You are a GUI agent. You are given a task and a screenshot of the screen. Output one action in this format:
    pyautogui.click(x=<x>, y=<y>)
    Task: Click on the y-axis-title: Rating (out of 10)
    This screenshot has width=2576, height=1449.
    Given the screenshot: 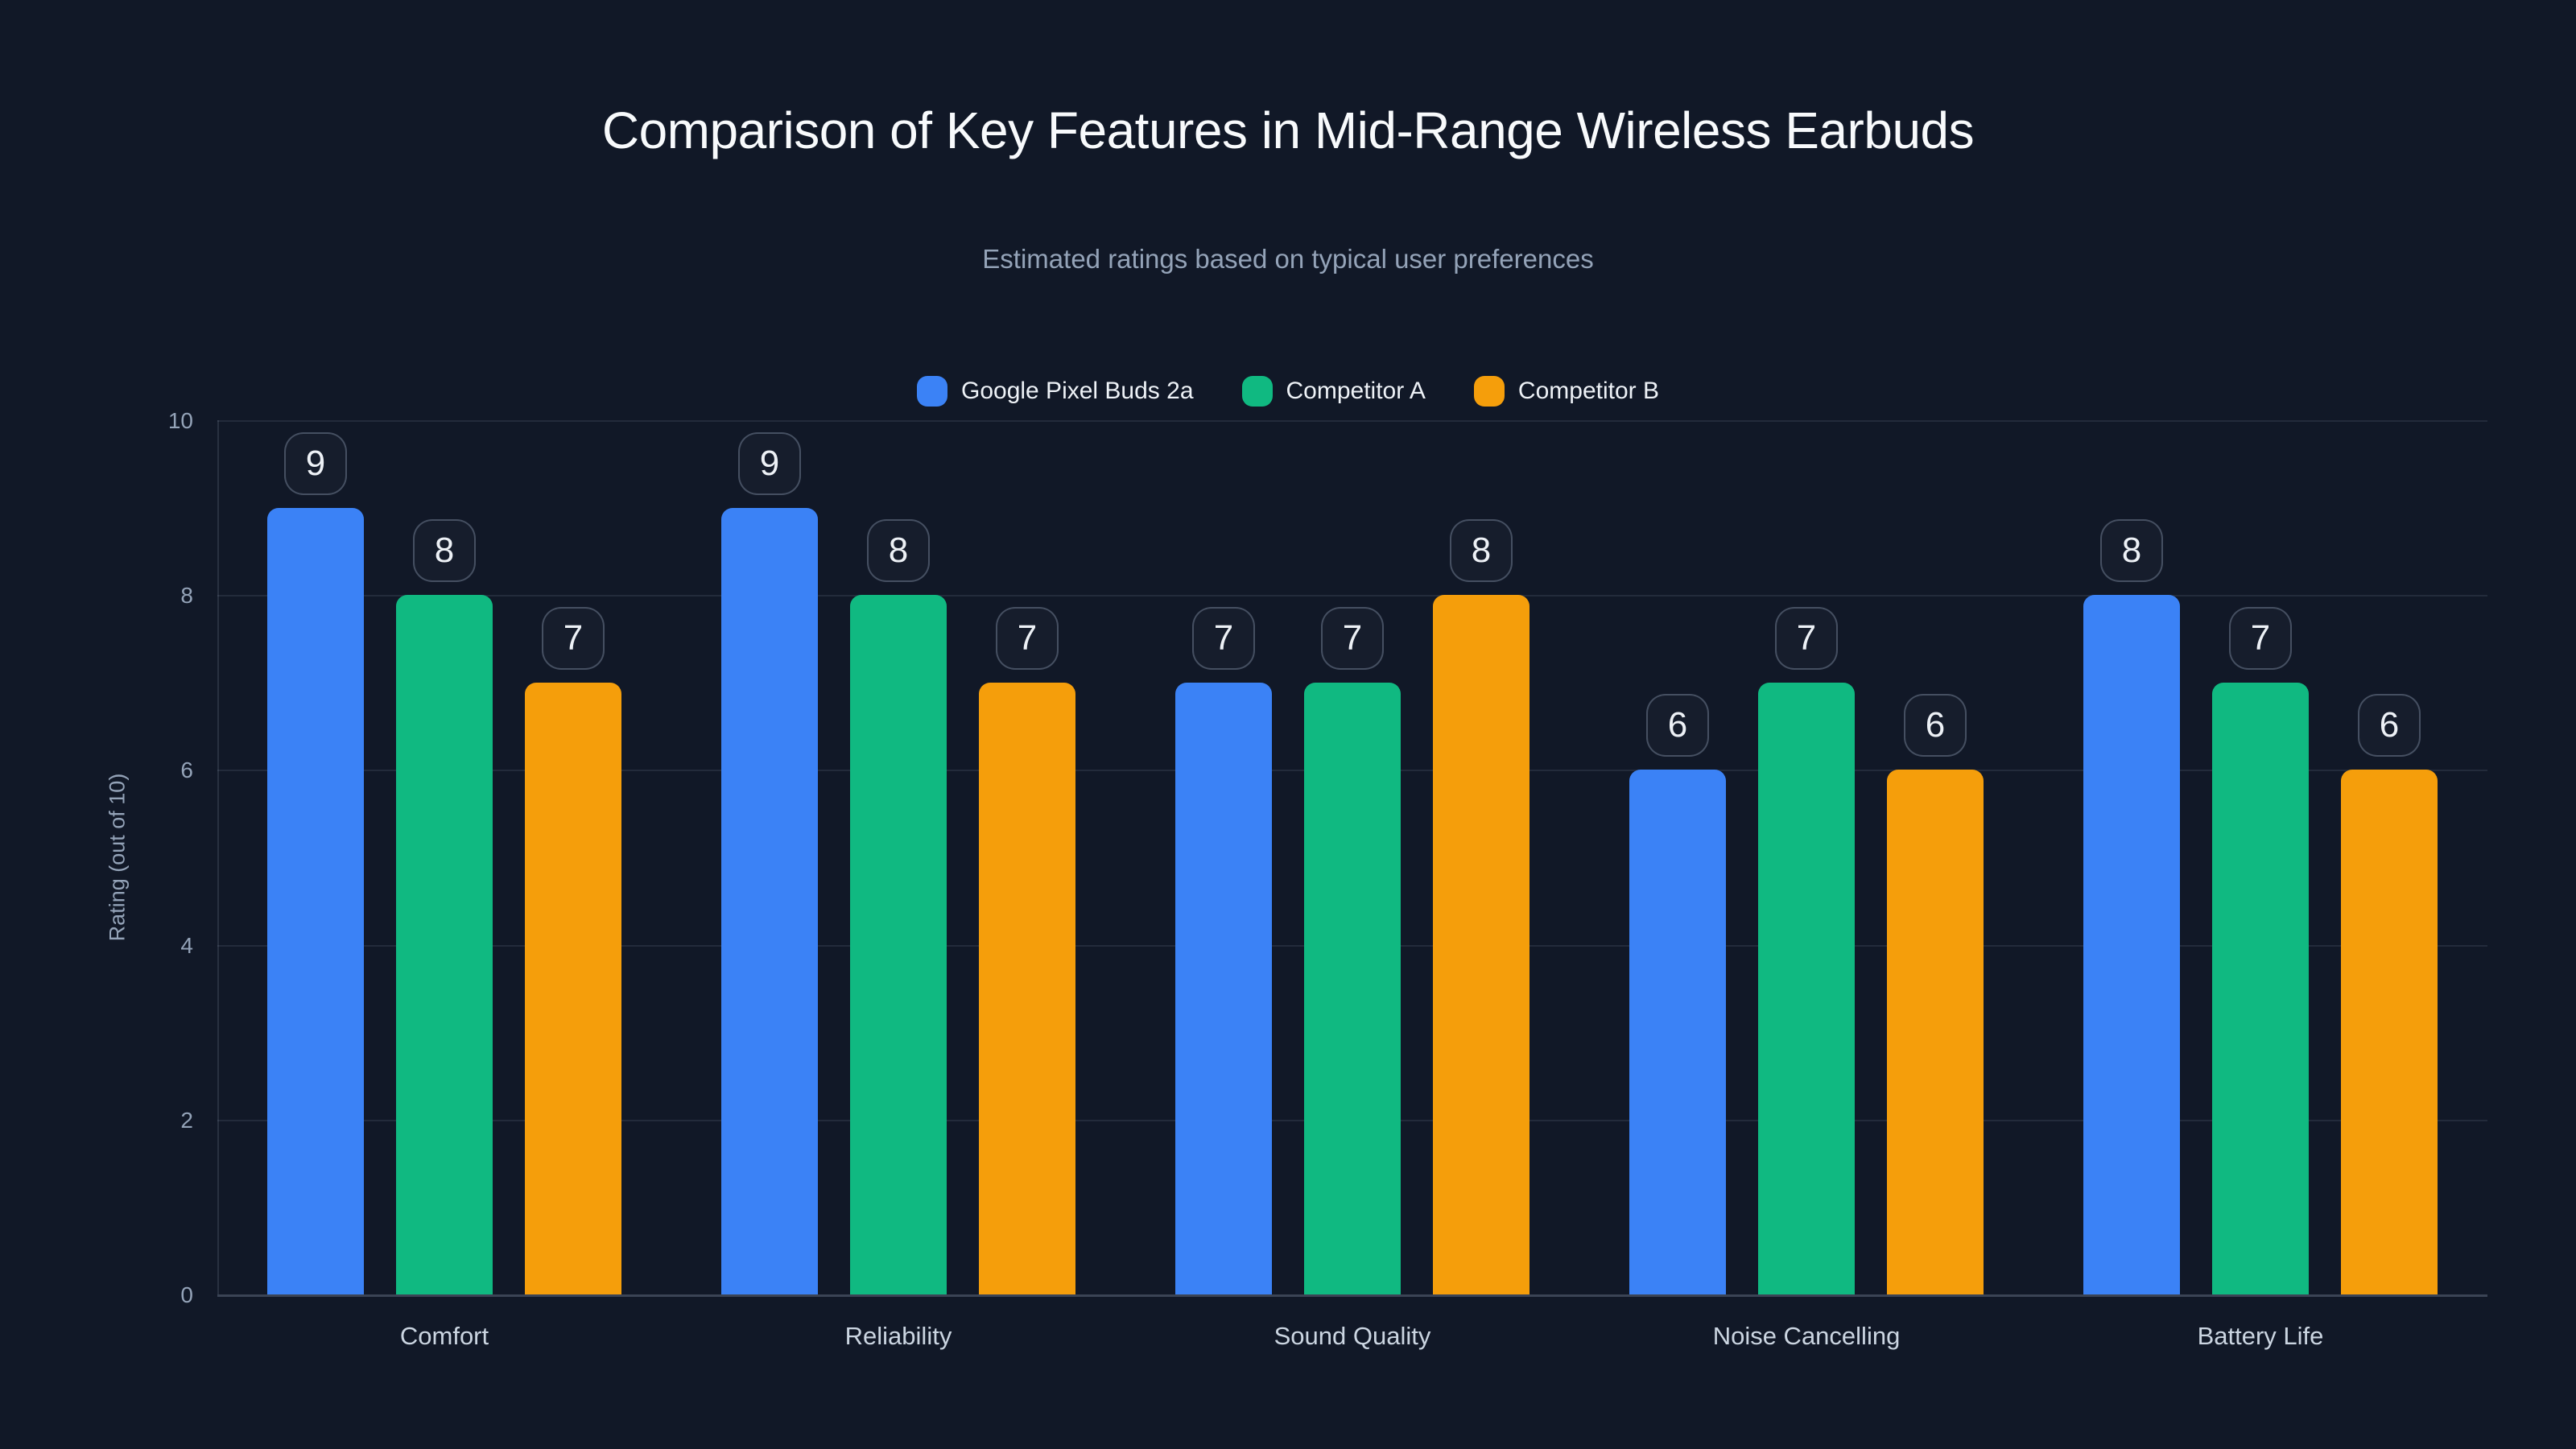 What is the action you would take?
    pyautogui.click(x=117, y=857)
    